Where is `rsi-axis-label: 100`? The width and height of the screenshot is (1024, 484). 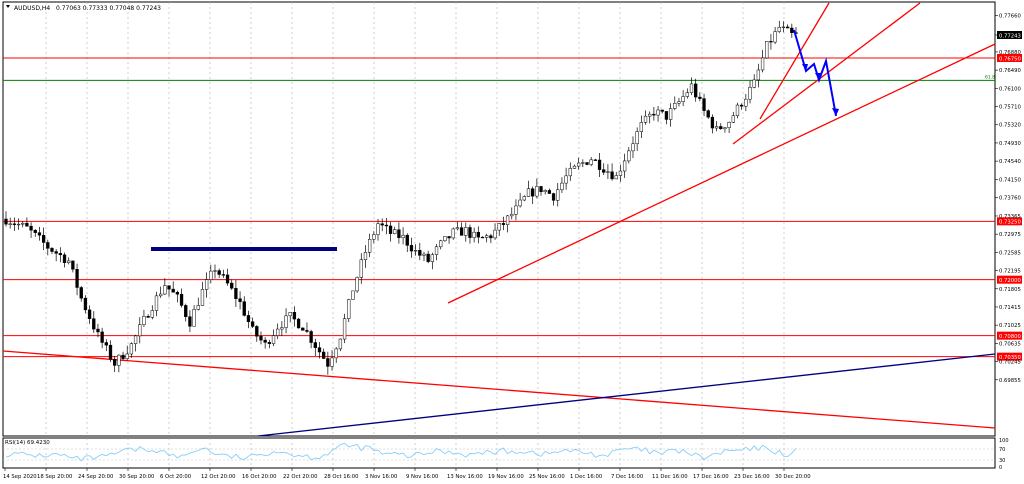
rsi-axis-label: 100 is located at coordinates (1004, 441).